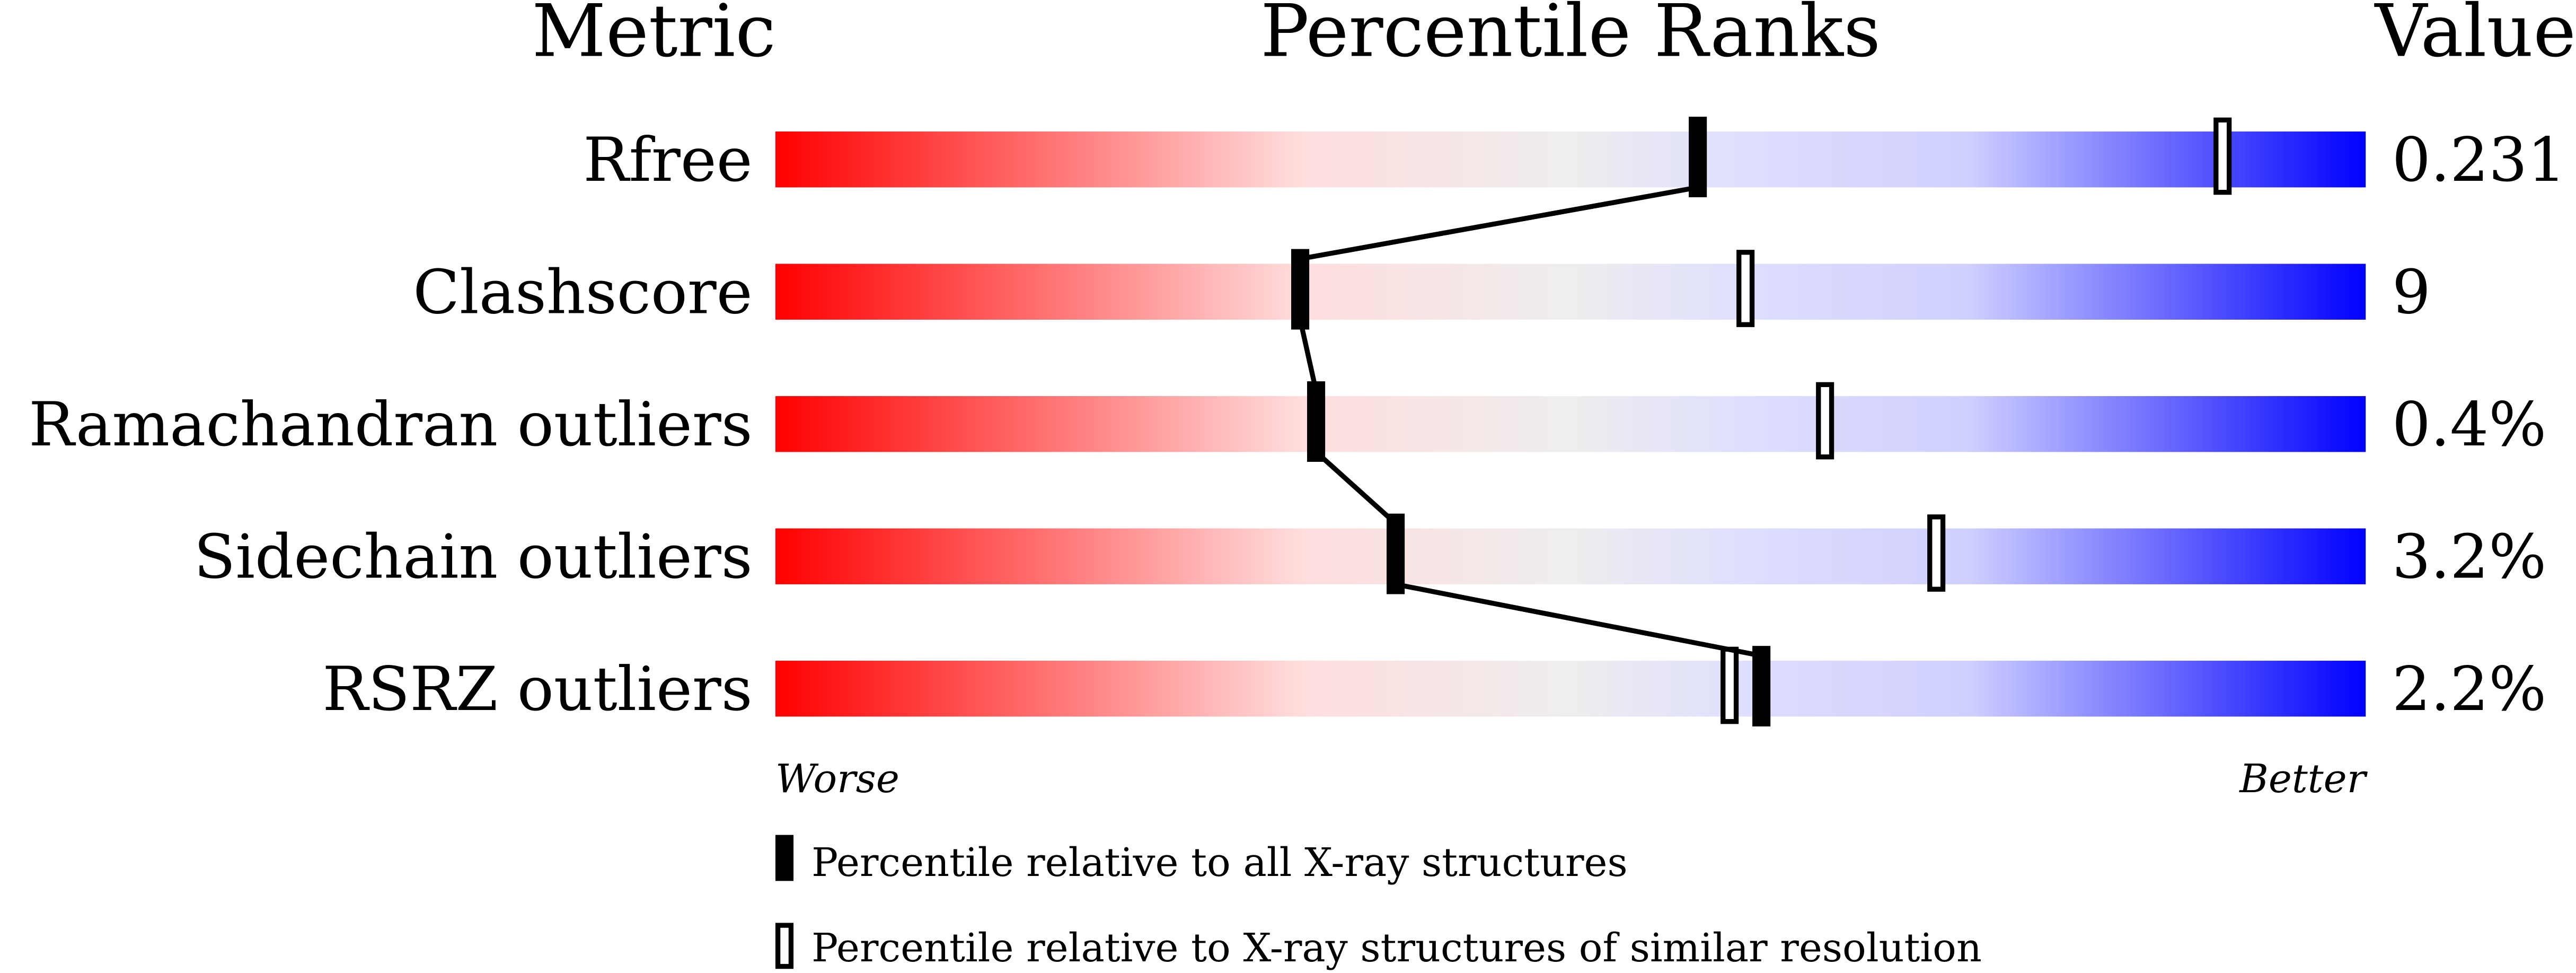  Describe the element at coordinates (390, 425) in the screenshot. I see `metric-label: Ramachandran outliers` at that location.